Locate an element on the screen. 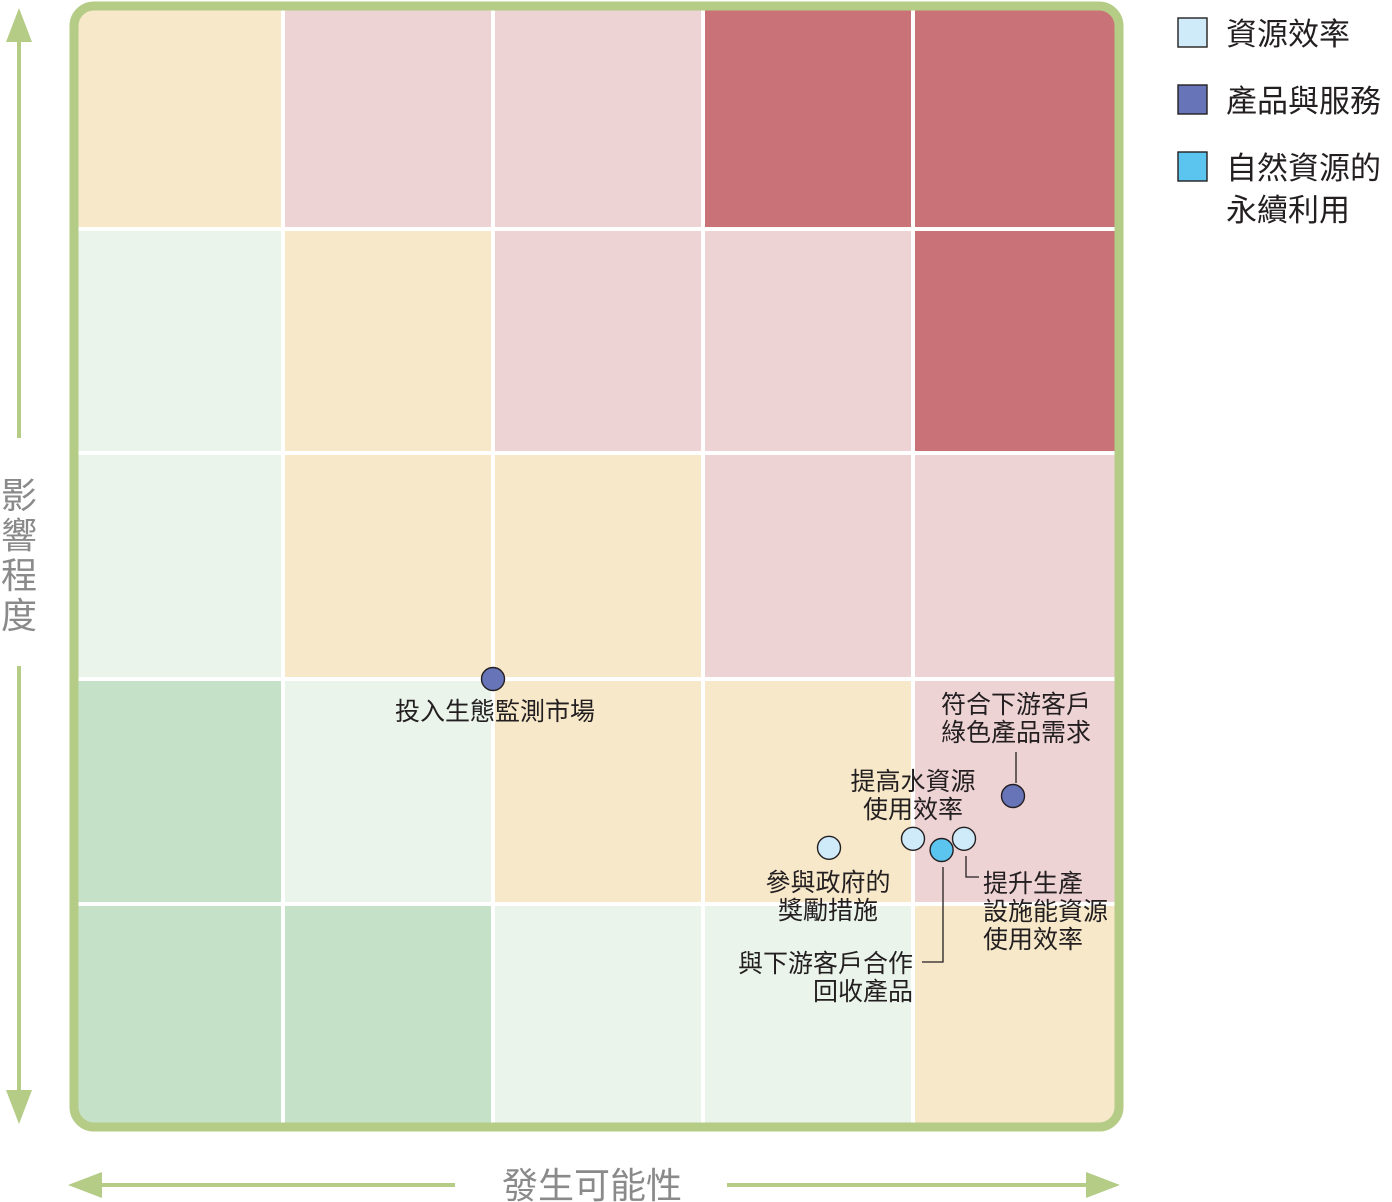 This screenshot has width=1392, height=1202. x-axis-label: 發生可能性 is located at coordinates (592, 1184).